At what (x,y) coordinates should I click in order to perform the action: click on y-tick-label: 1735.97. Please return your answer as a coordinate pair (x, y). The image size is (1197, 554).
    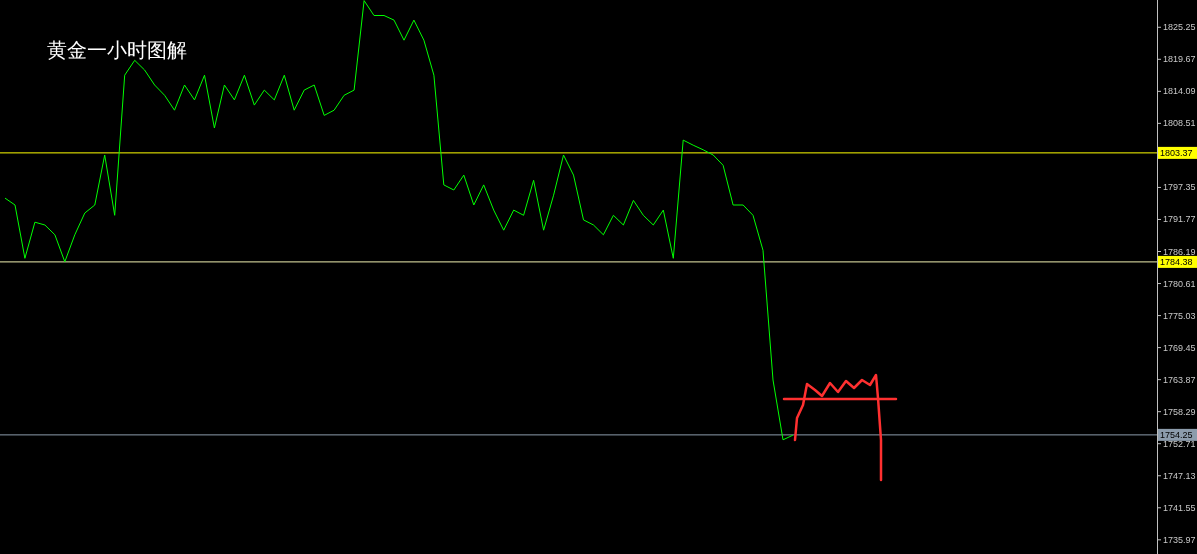
    Looking at the image, I should click on (1179, 539).